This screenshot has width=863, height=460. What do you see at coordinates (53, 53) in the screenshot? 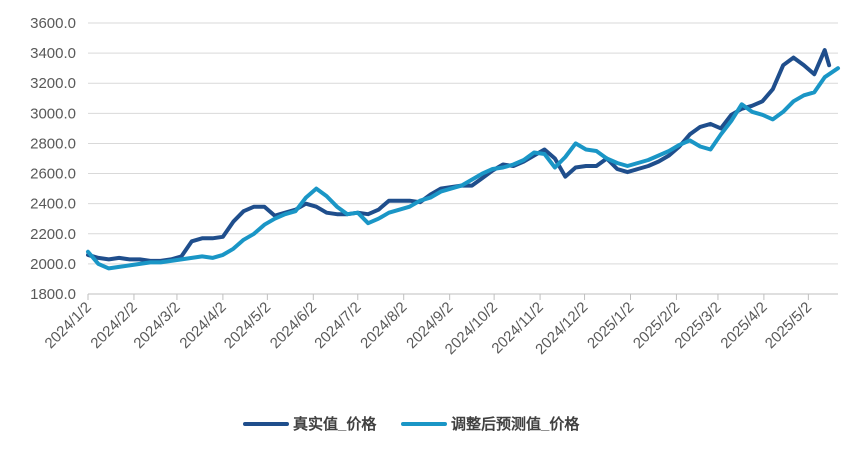
I see `y-tick-label: 3400.0` at bounding box center [53, 53].